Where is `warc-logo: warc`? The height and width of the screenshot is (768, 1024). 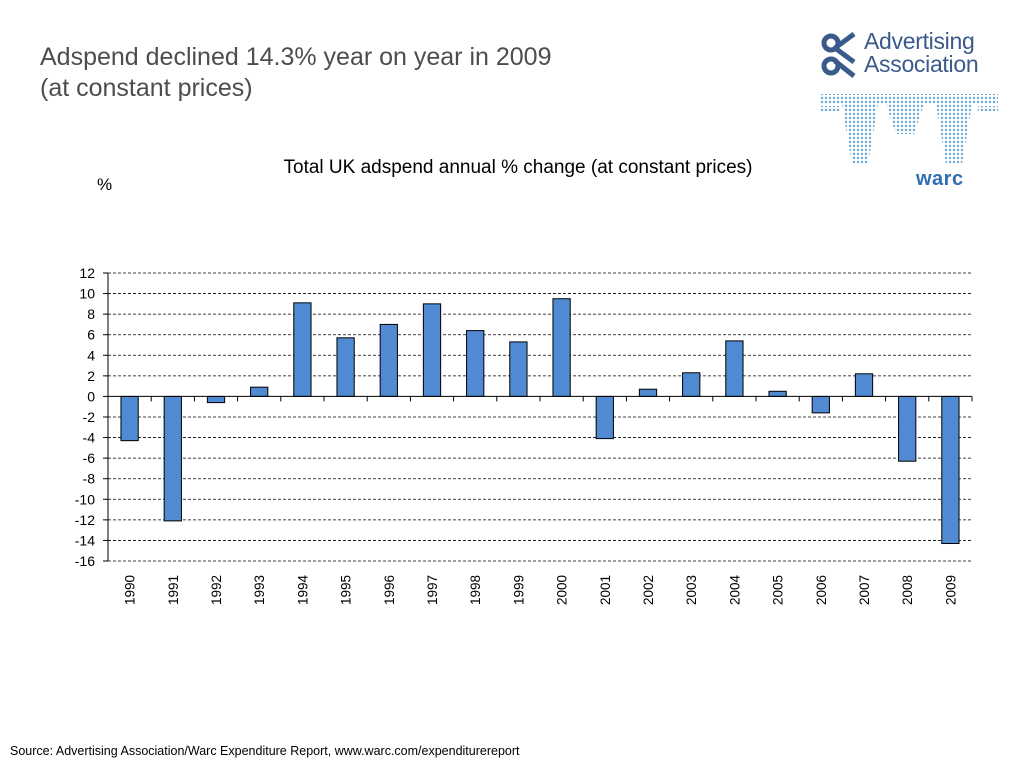 warc-logo: warc is located at coordinates (910, 142).